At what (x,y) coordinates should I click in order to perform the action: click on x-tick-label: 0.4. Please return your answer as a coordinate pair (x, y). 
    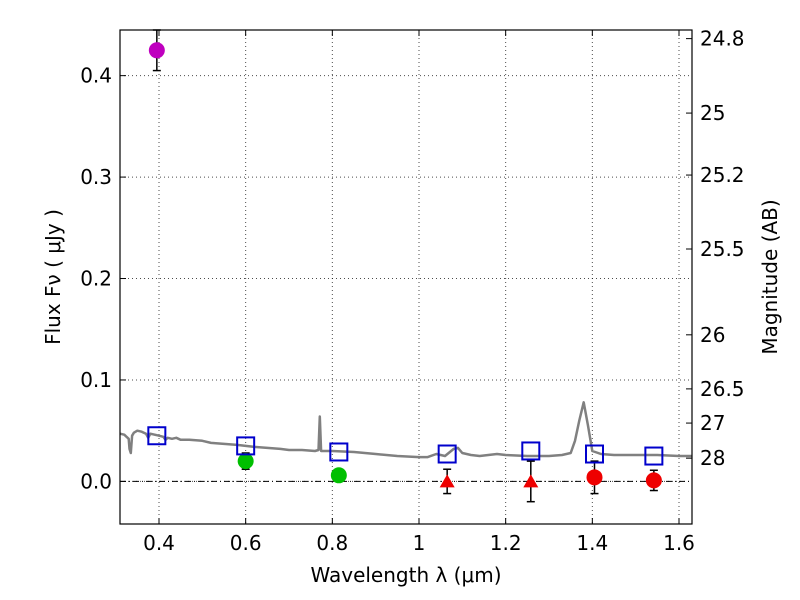
    Looking at the image, I should click on (159, 543).